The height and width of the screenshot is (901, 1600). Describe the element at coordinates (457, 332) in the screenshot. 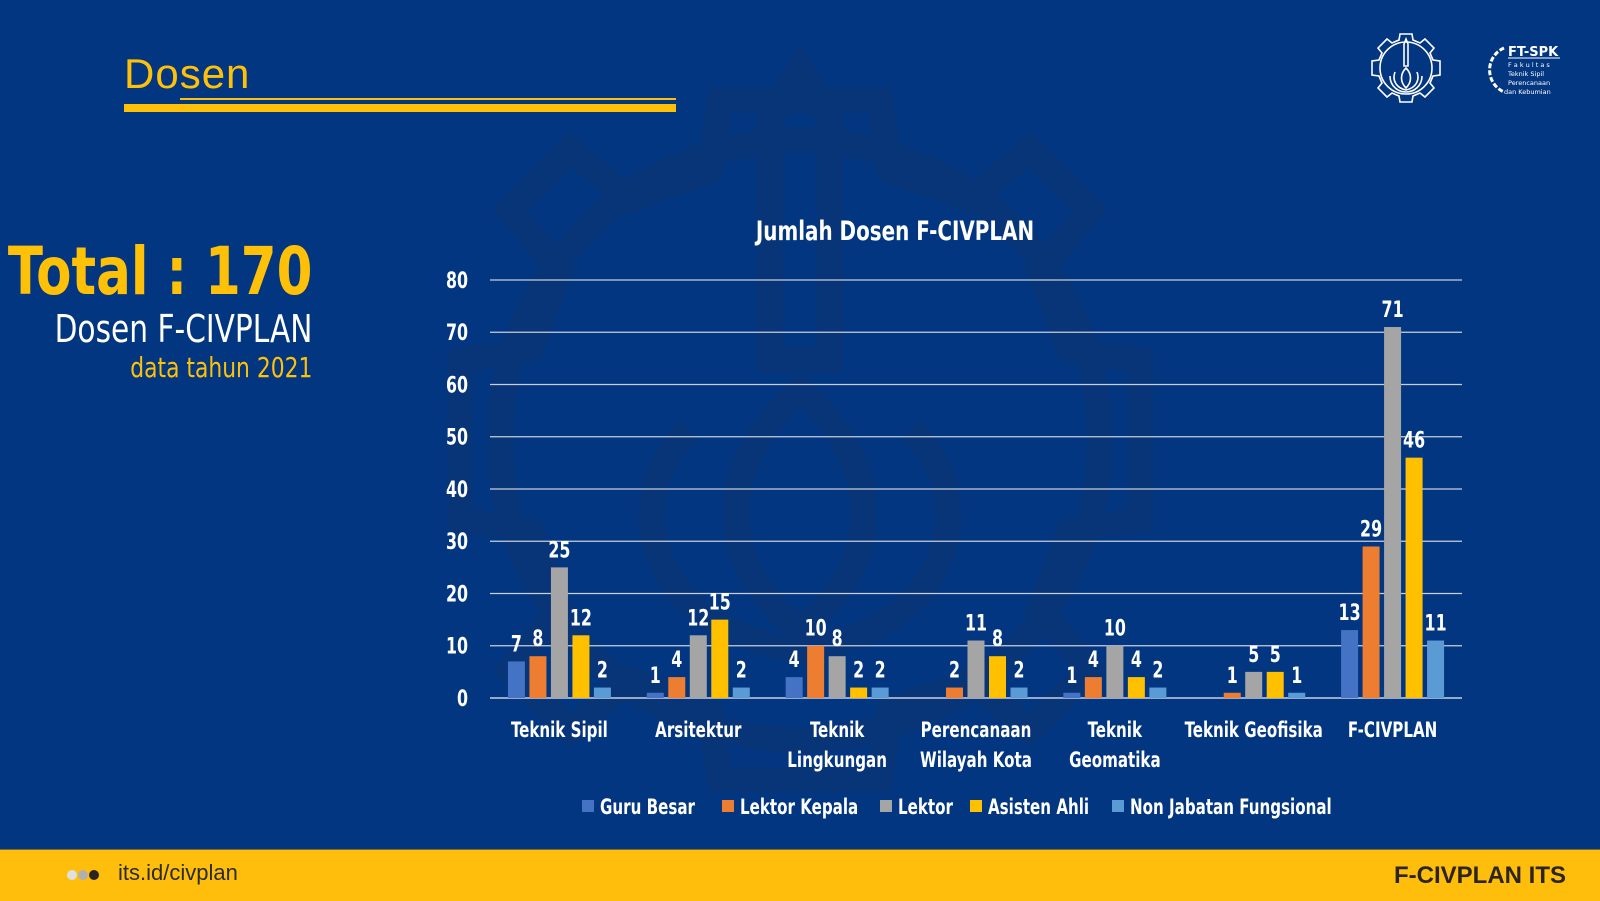

I see `y-tick-label: 70` at that location.